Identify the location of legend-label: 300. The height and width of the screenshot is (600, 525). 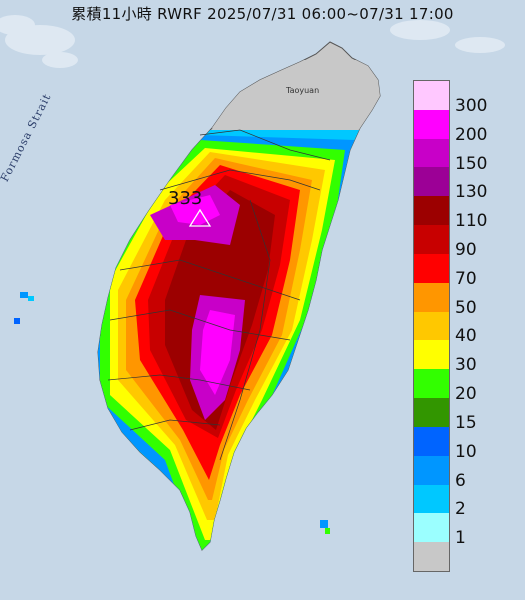
(471, 105).